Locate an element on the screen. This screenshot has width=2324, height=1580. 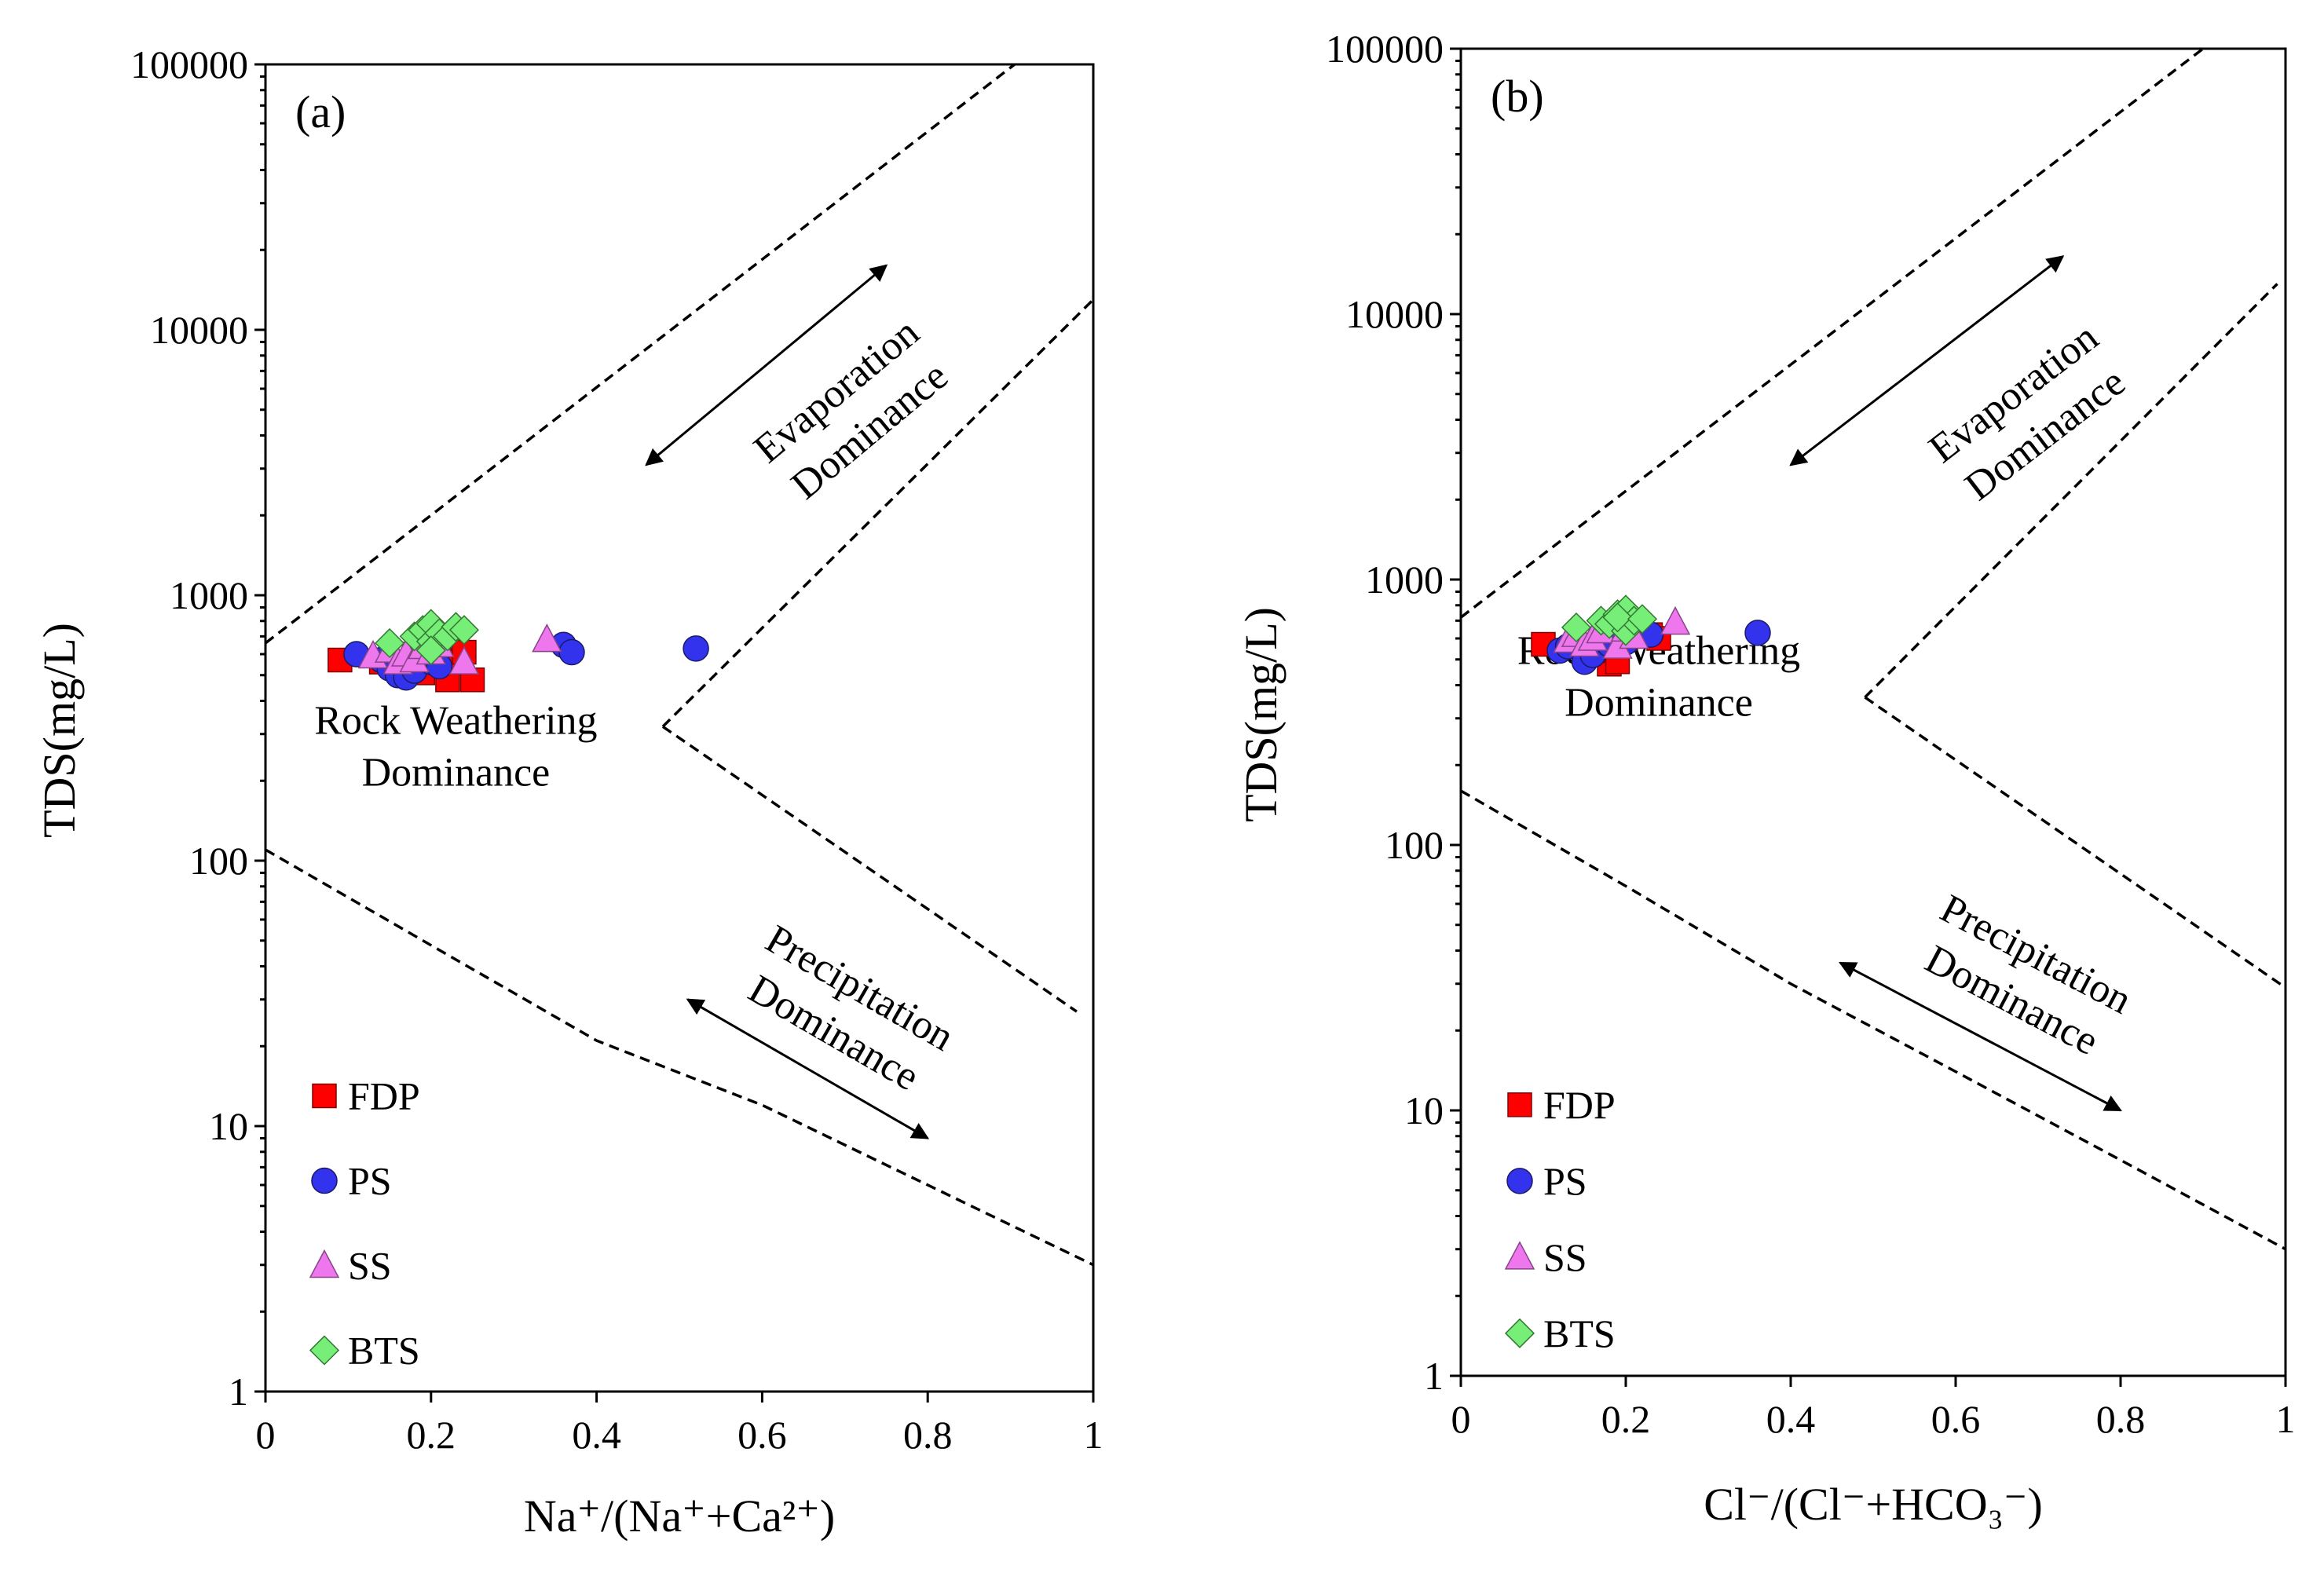
panel-b-legend-fdp-label: FDP is located at coordinates (1579, 1105).